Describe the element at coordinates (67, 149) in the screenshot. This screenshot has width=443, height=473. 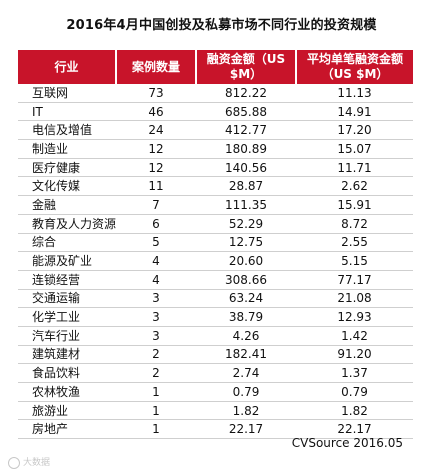
I see `cell-industry: 制造业` at that location.